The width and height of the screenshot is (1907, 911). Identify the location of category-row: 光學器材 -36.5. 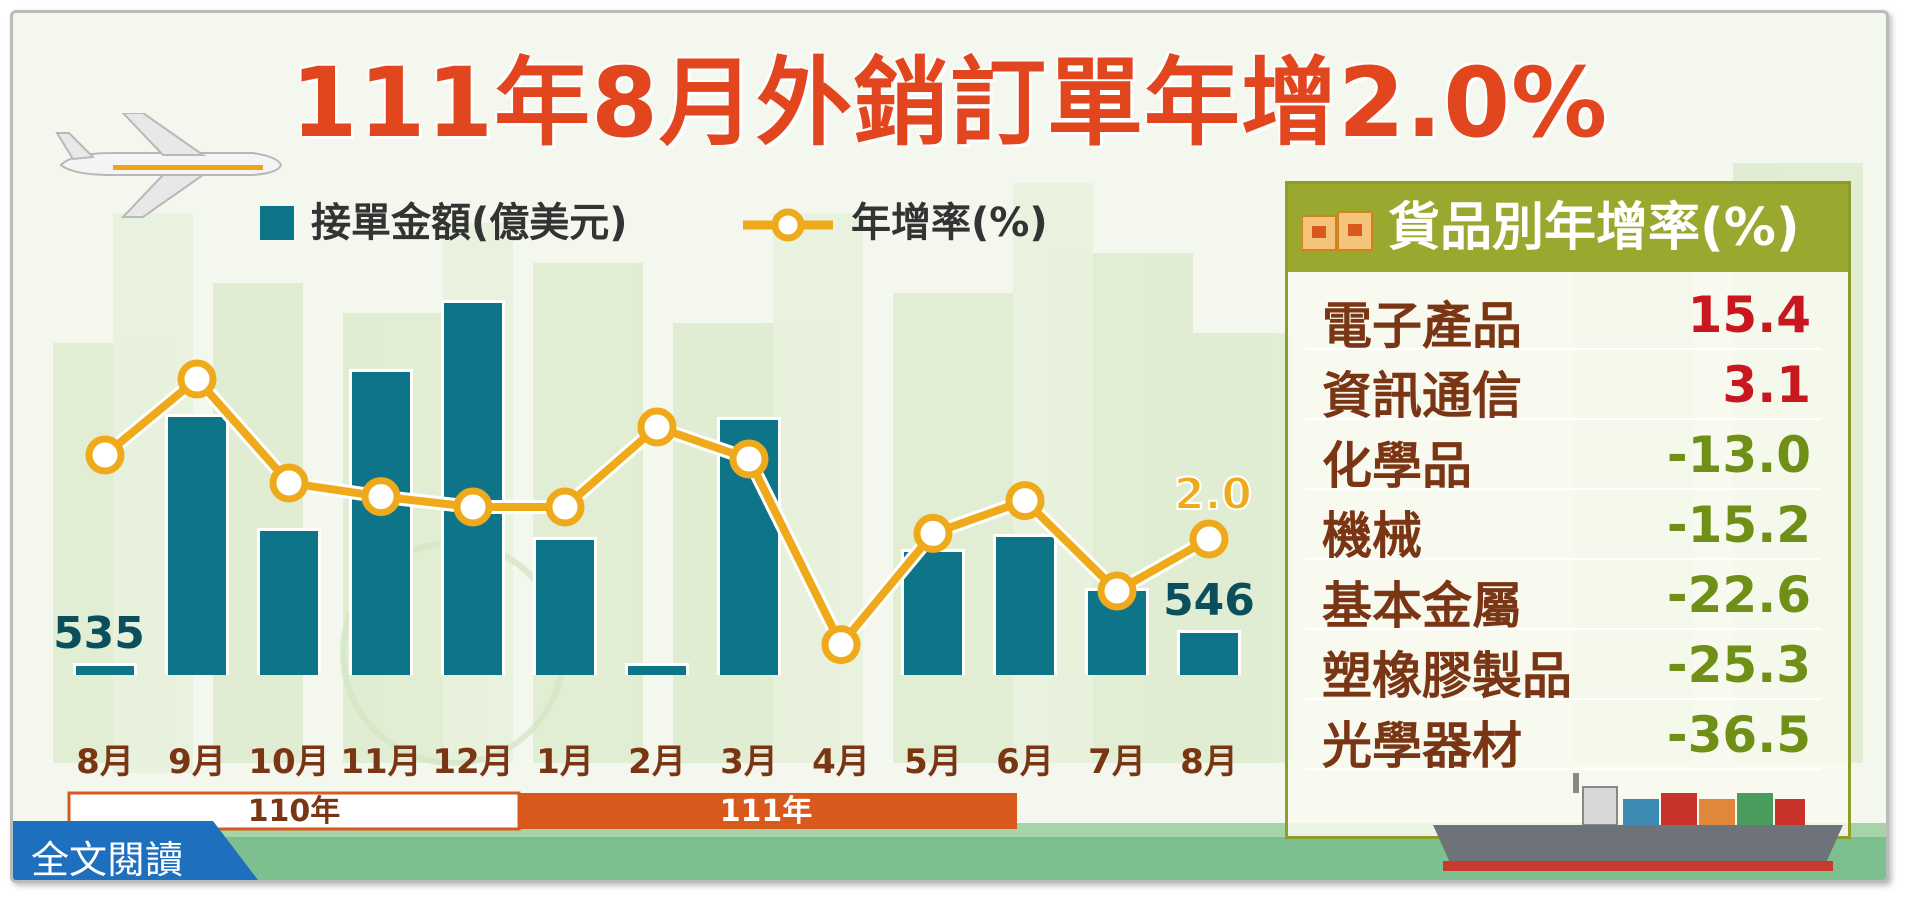
(1563, 737).